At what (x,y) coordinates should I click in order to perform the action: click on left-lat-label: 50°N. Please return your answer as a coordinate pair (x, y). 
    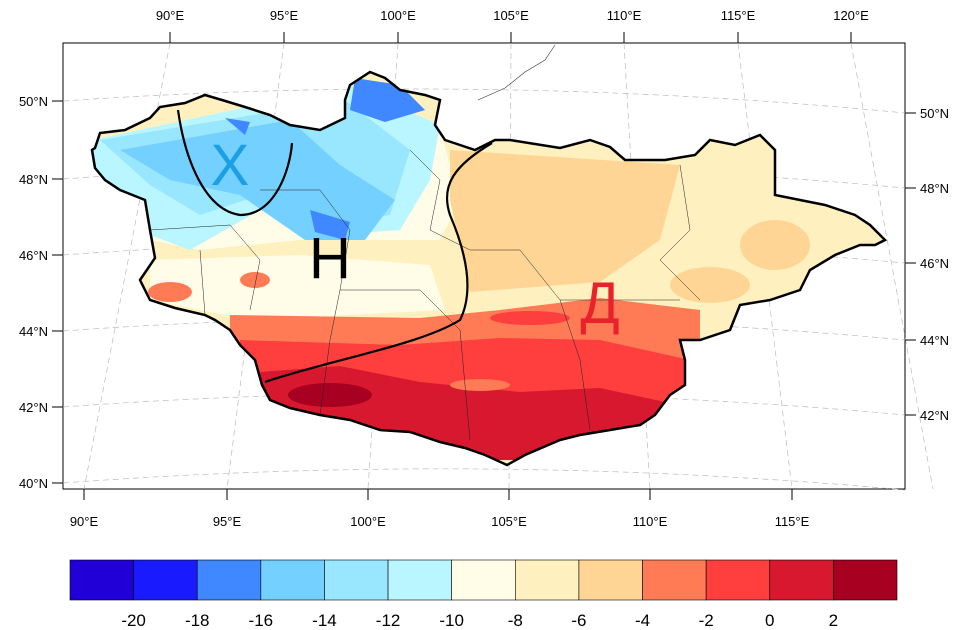
    Looking at the image, I should click on (33, 101).